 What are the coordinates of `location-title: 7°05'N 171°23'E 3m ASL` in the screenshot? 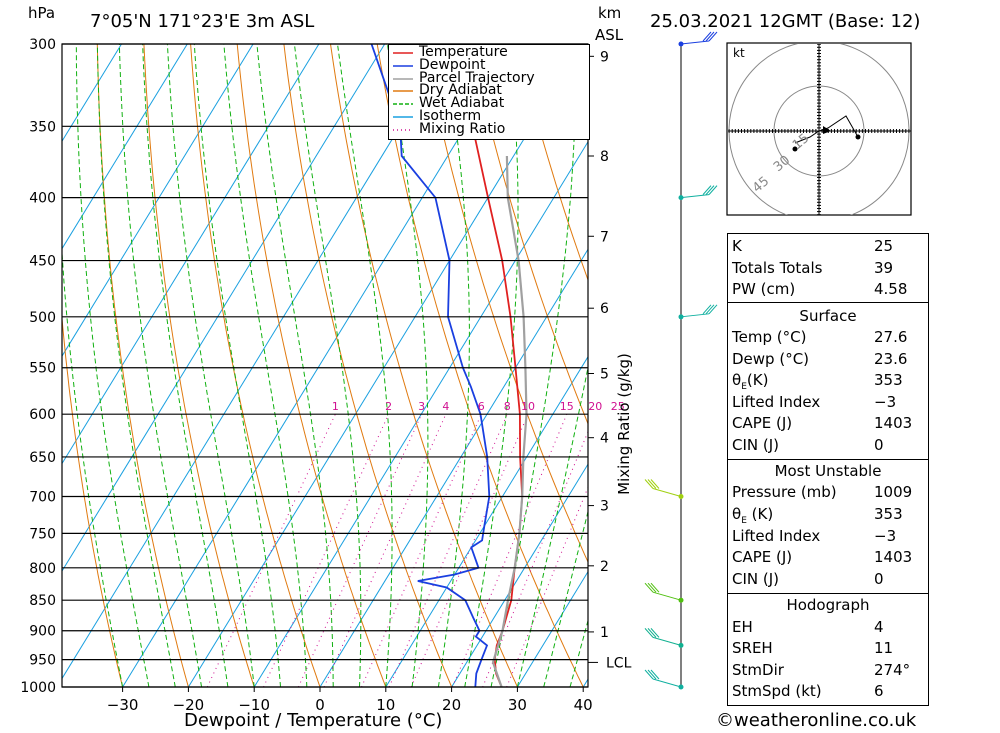 It's located at (202, 21).